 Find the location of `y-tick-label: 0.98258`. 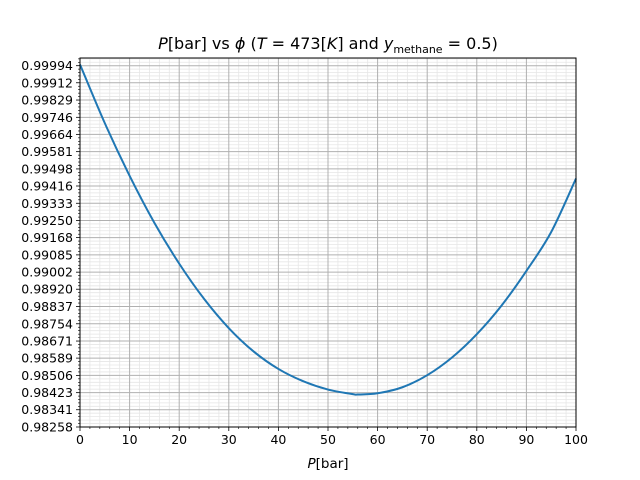

y-tick-label: 0.98258 is located at coordinates (47, 427).